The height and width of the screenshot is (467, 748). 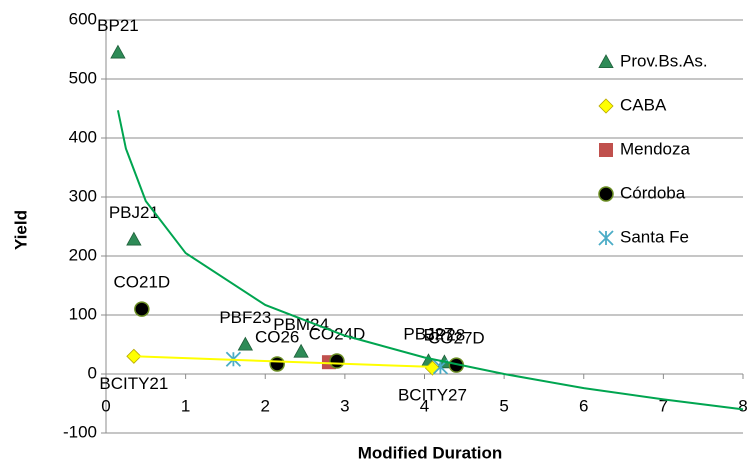 I want to click on y-tick-label: 0, so click(x=92, y=372).